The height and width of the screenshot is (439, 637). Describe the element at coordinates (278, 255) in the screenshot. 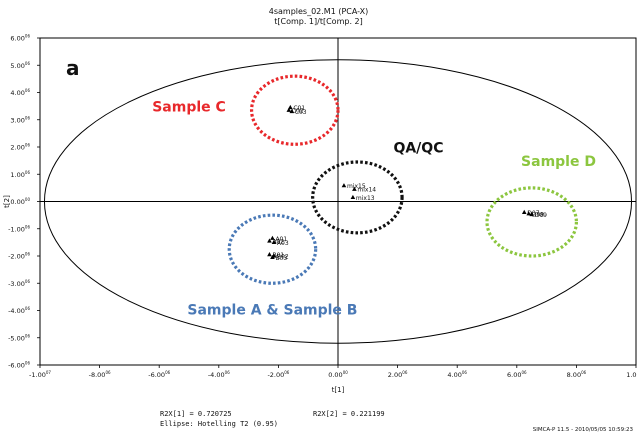

I see `point-label: B01` at that location.